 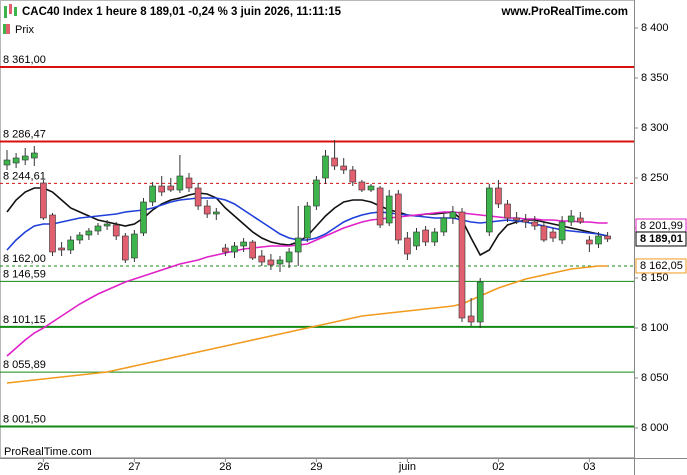 What do you see at coordinates (24, 365) in the screenshot?
I see `level-label: 8 055,89` at bounding box center [24, 365].